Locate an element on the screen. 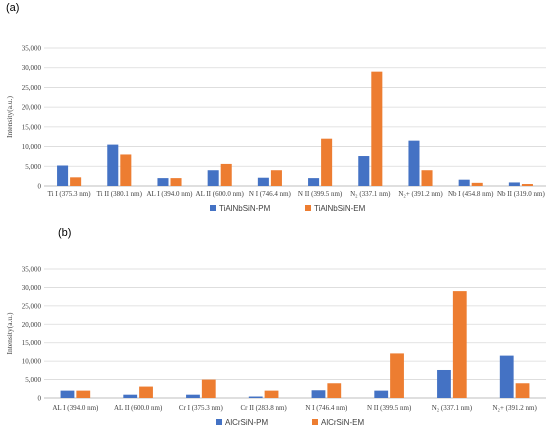  x-tick-label: Nb I (454.8 nm) is located at coordinates (471, 194).